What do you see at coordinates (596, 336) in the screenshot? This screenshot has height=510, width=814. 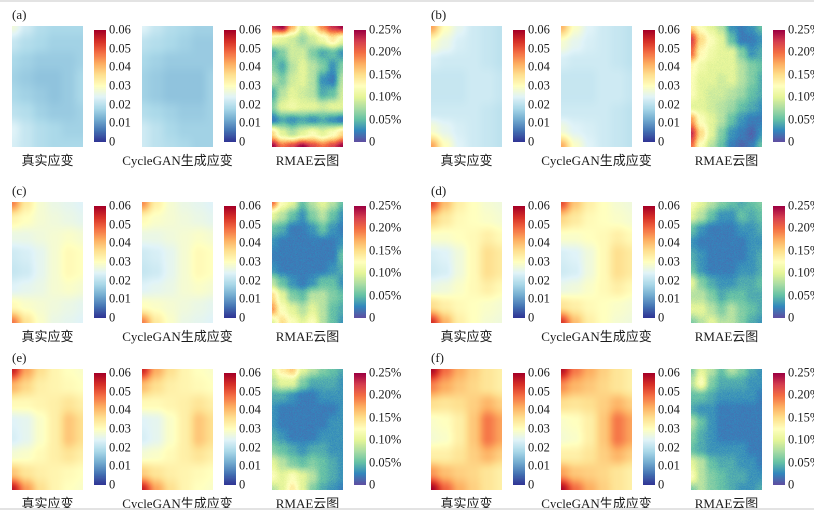 I see `plot-caption: CycleGAN生成应变` at bounding box center [596, 336].